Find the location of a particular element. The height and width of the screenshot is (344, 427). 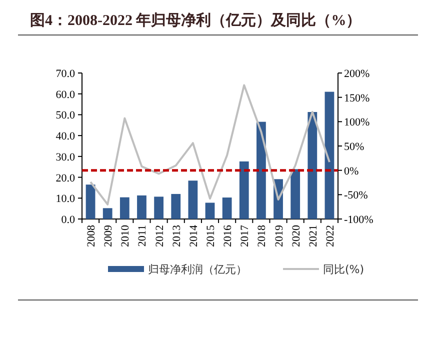

x-tick-label: 2016 is located at coordinates (228, 235).